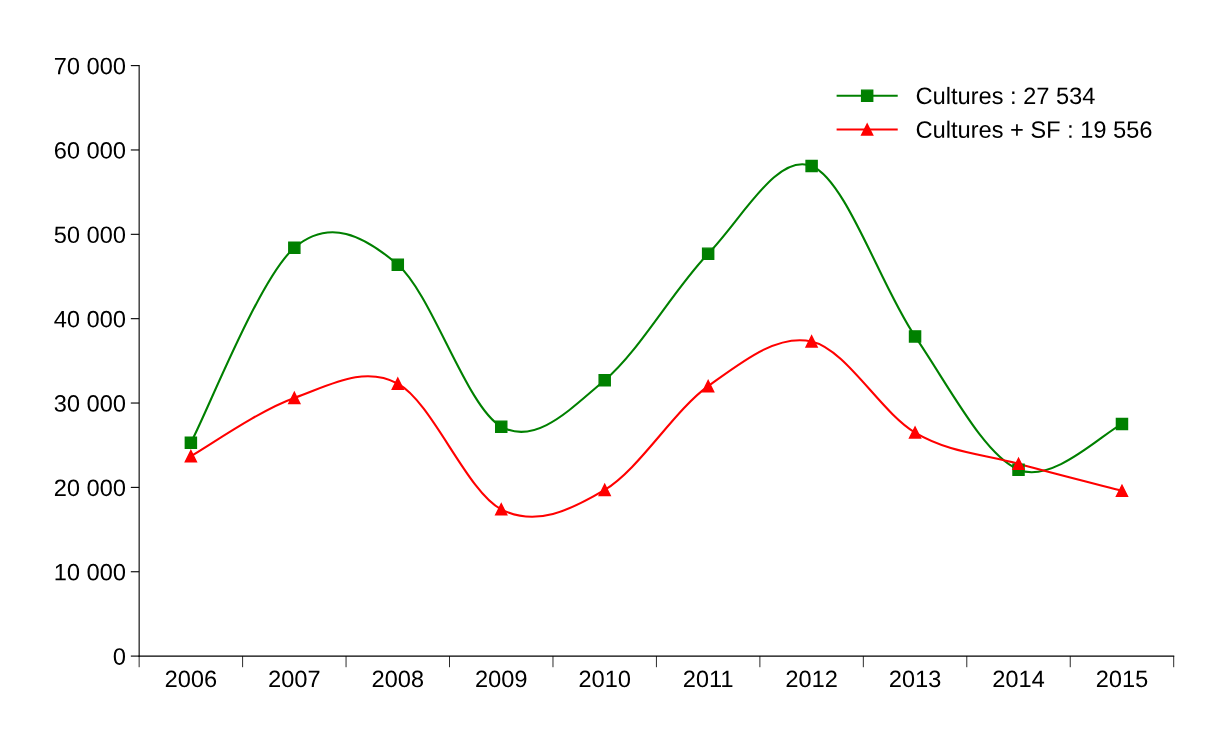  Describe the element at coordinates (1034, 129) in the screenshot. I see `legend-label: Cultures + SF : 19 556` at that location.